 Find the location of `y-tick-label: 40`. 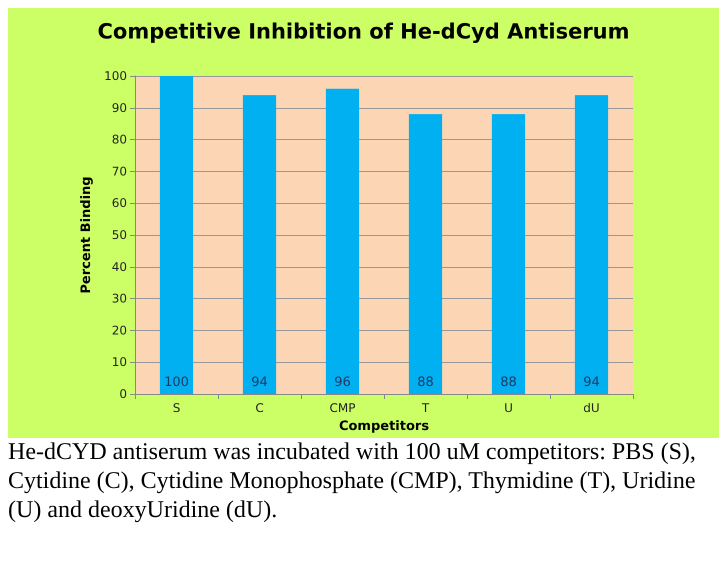

y-tick-label: 40 is located at coordinates (119, 267).